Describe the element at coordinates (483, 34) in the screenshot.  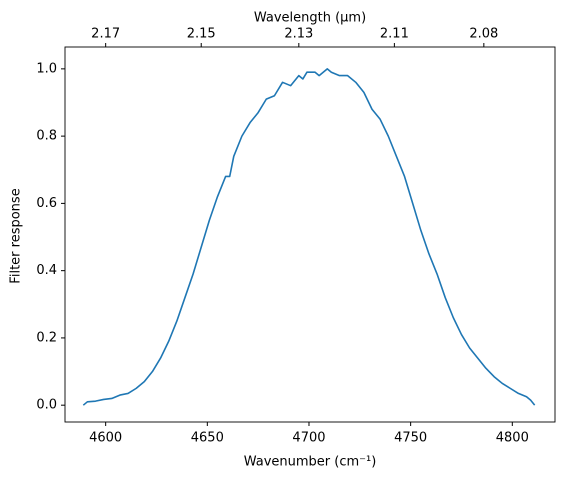
I see `x2-tick-label: 2.08` at that location.